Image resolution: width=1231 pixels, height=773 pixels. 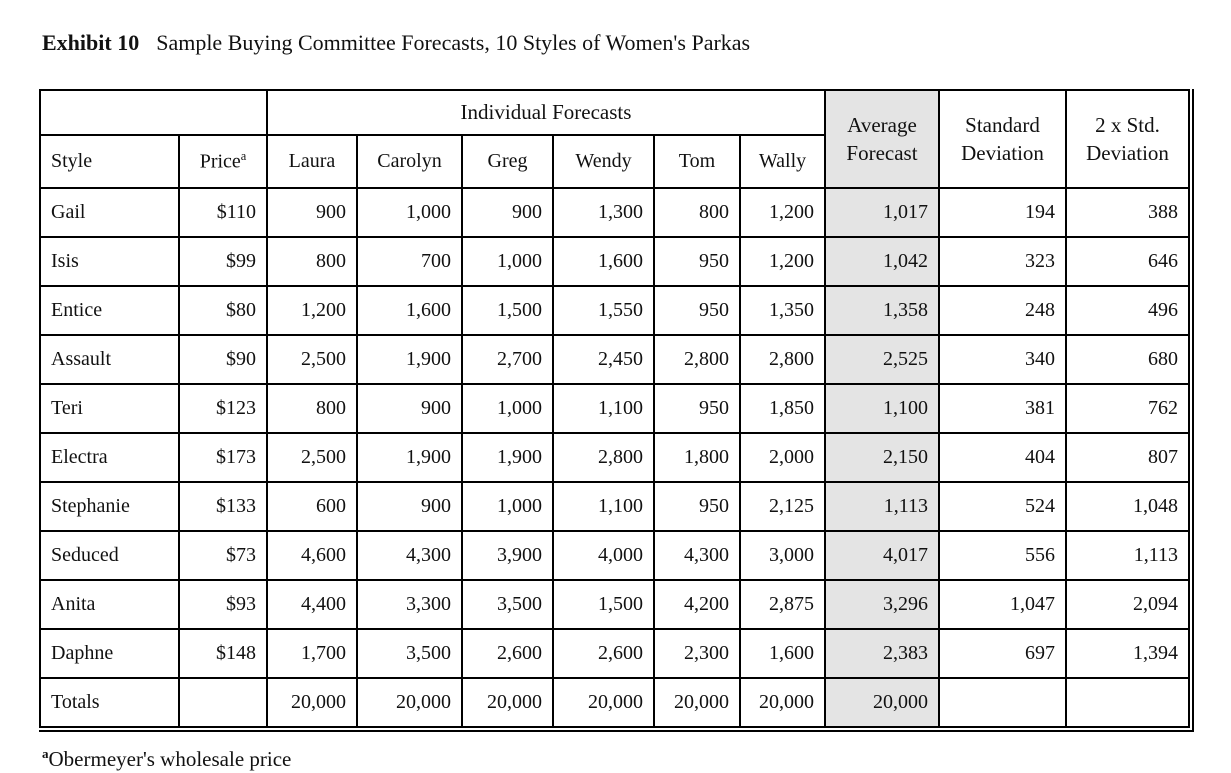 What do you see at coordinates (223, 408) in the screenshot?
I see `price-cell: $123` at bounding box center [223, 408].